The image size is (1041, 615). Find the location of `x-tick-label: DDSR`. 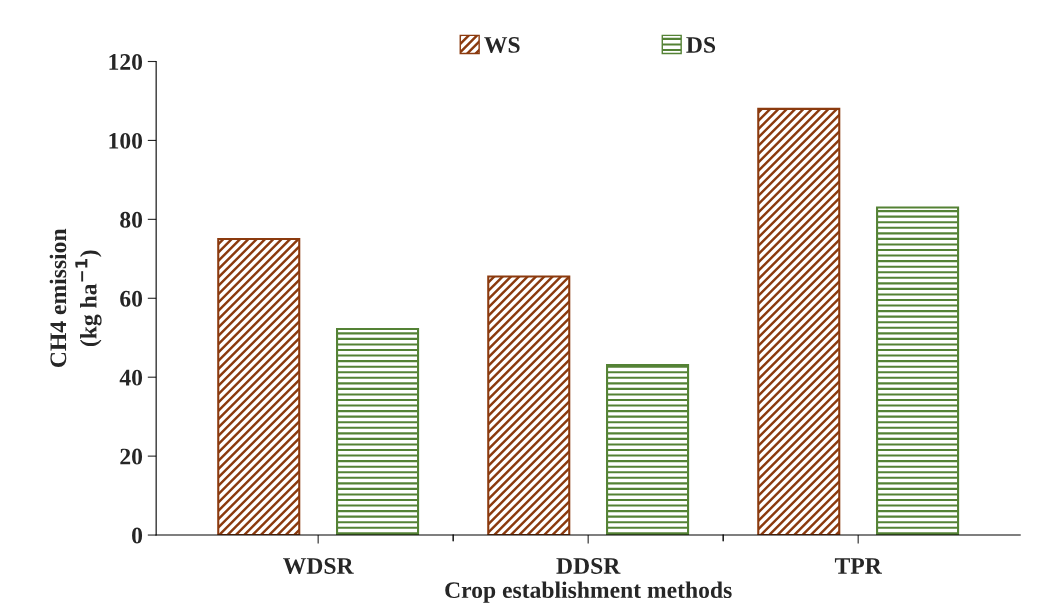

x-tick-label: DDSR is located at coordinates (588, 566).